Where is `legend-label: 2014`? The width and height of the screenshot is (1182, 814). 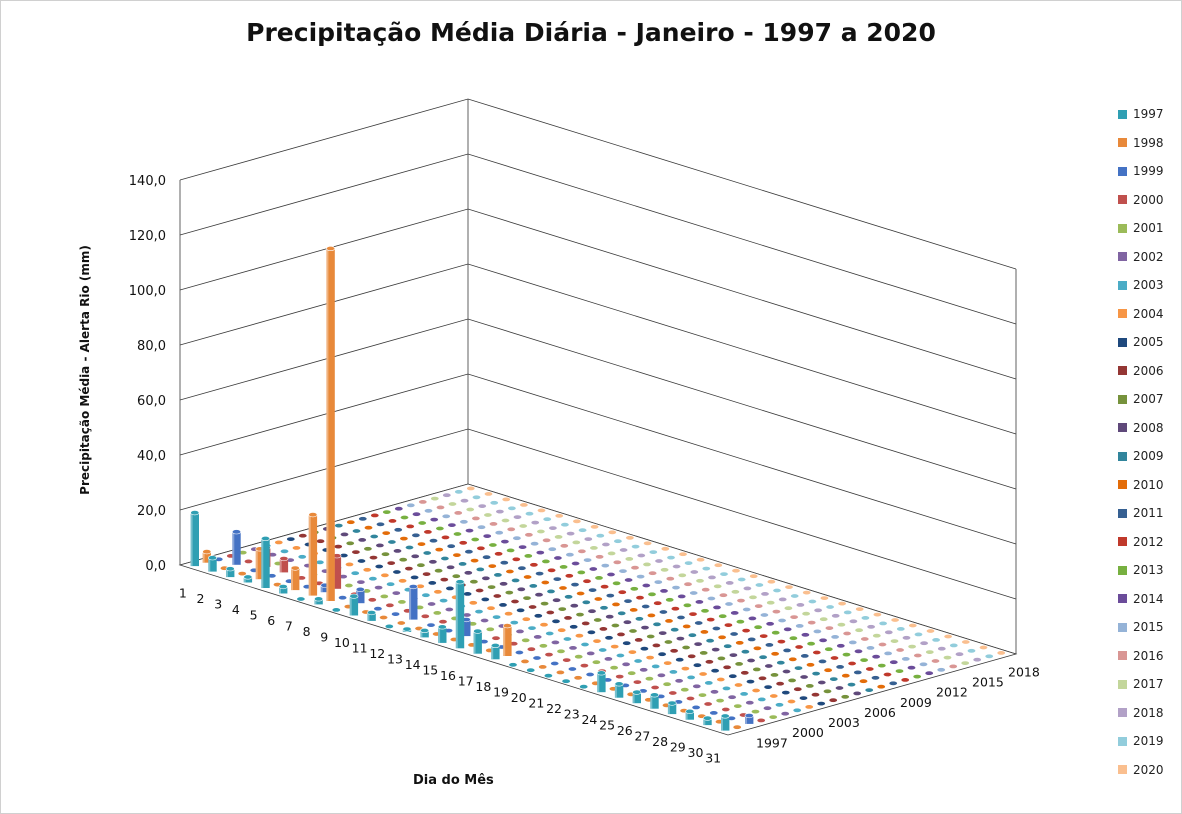 legend-label: 2014 is located at coordinates (1148, 598).